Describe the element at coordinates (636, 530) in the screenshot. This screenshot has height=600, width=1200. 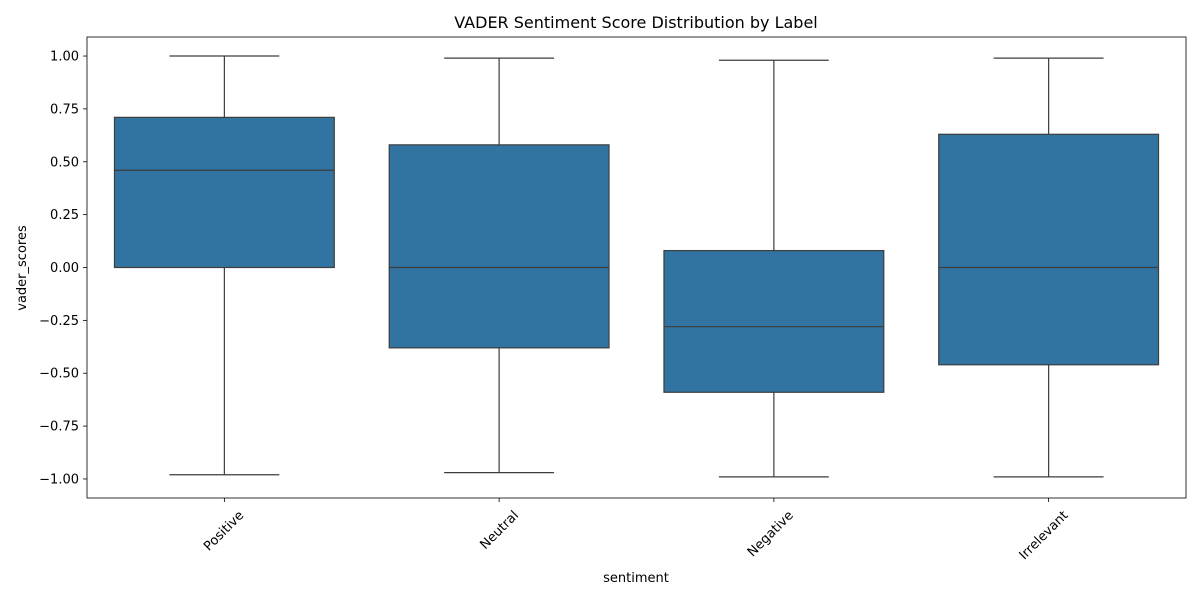
I see `x-axis: Positive Neutral Negative Irrelevant` at that location.